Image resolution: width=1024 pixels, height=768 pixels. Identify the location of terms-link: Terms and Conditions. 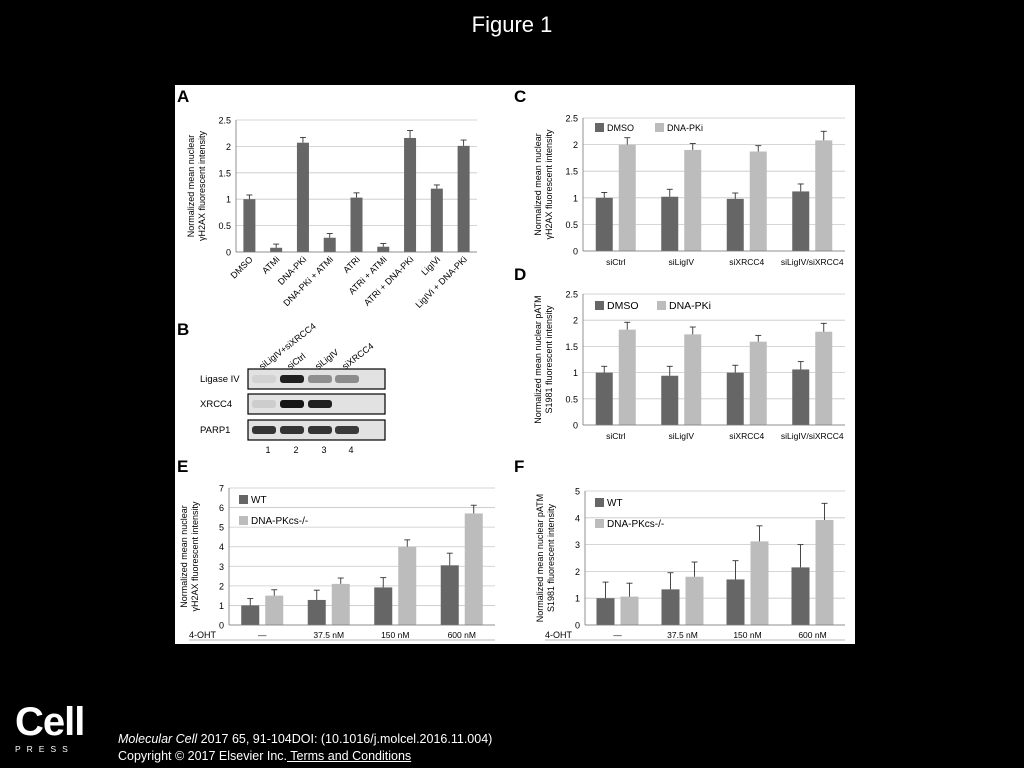
(349, 756).